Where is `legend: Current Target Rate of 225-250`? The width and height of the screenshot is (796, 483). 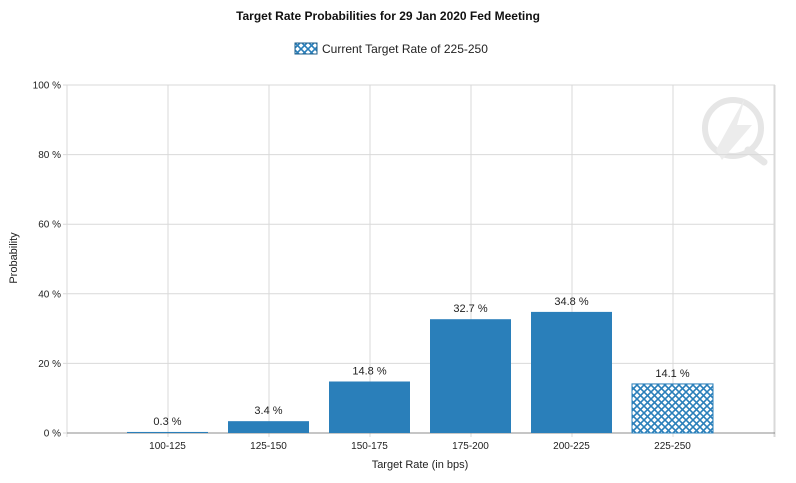 legend: Current Target Rate of 225-250 is located at coordinates (391, 49).